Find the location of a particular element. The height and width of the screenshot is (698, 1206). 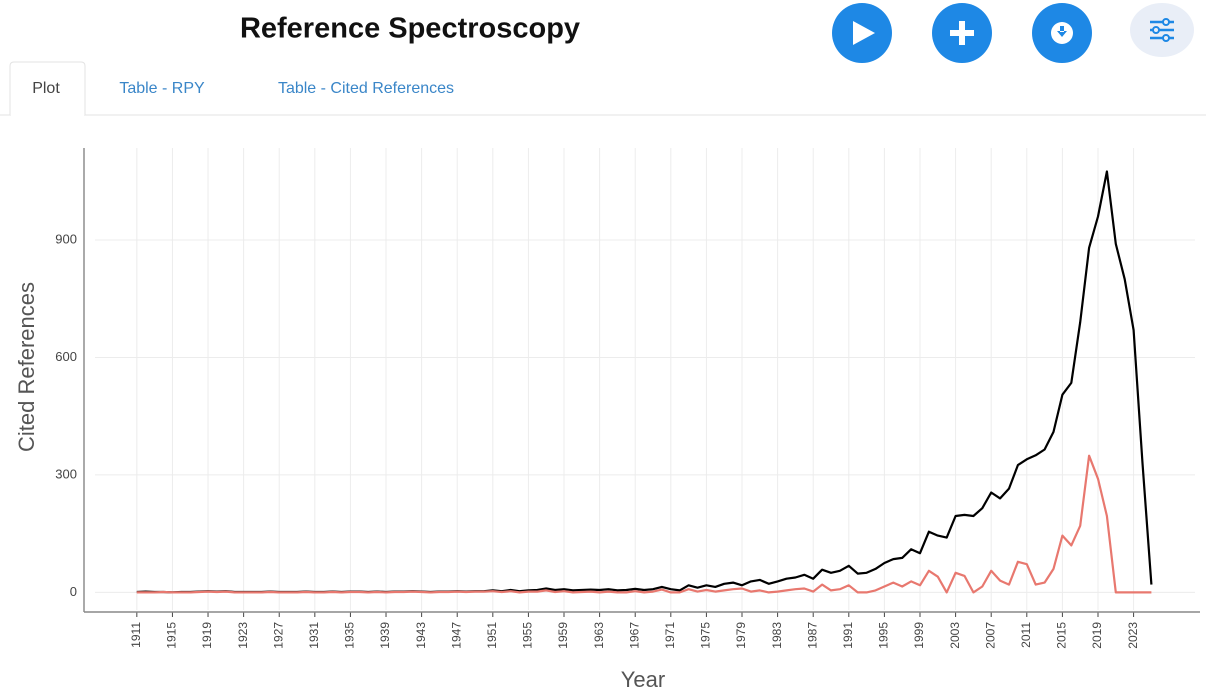

x-tick-label: 1927 is located at coordinates (278, 635).